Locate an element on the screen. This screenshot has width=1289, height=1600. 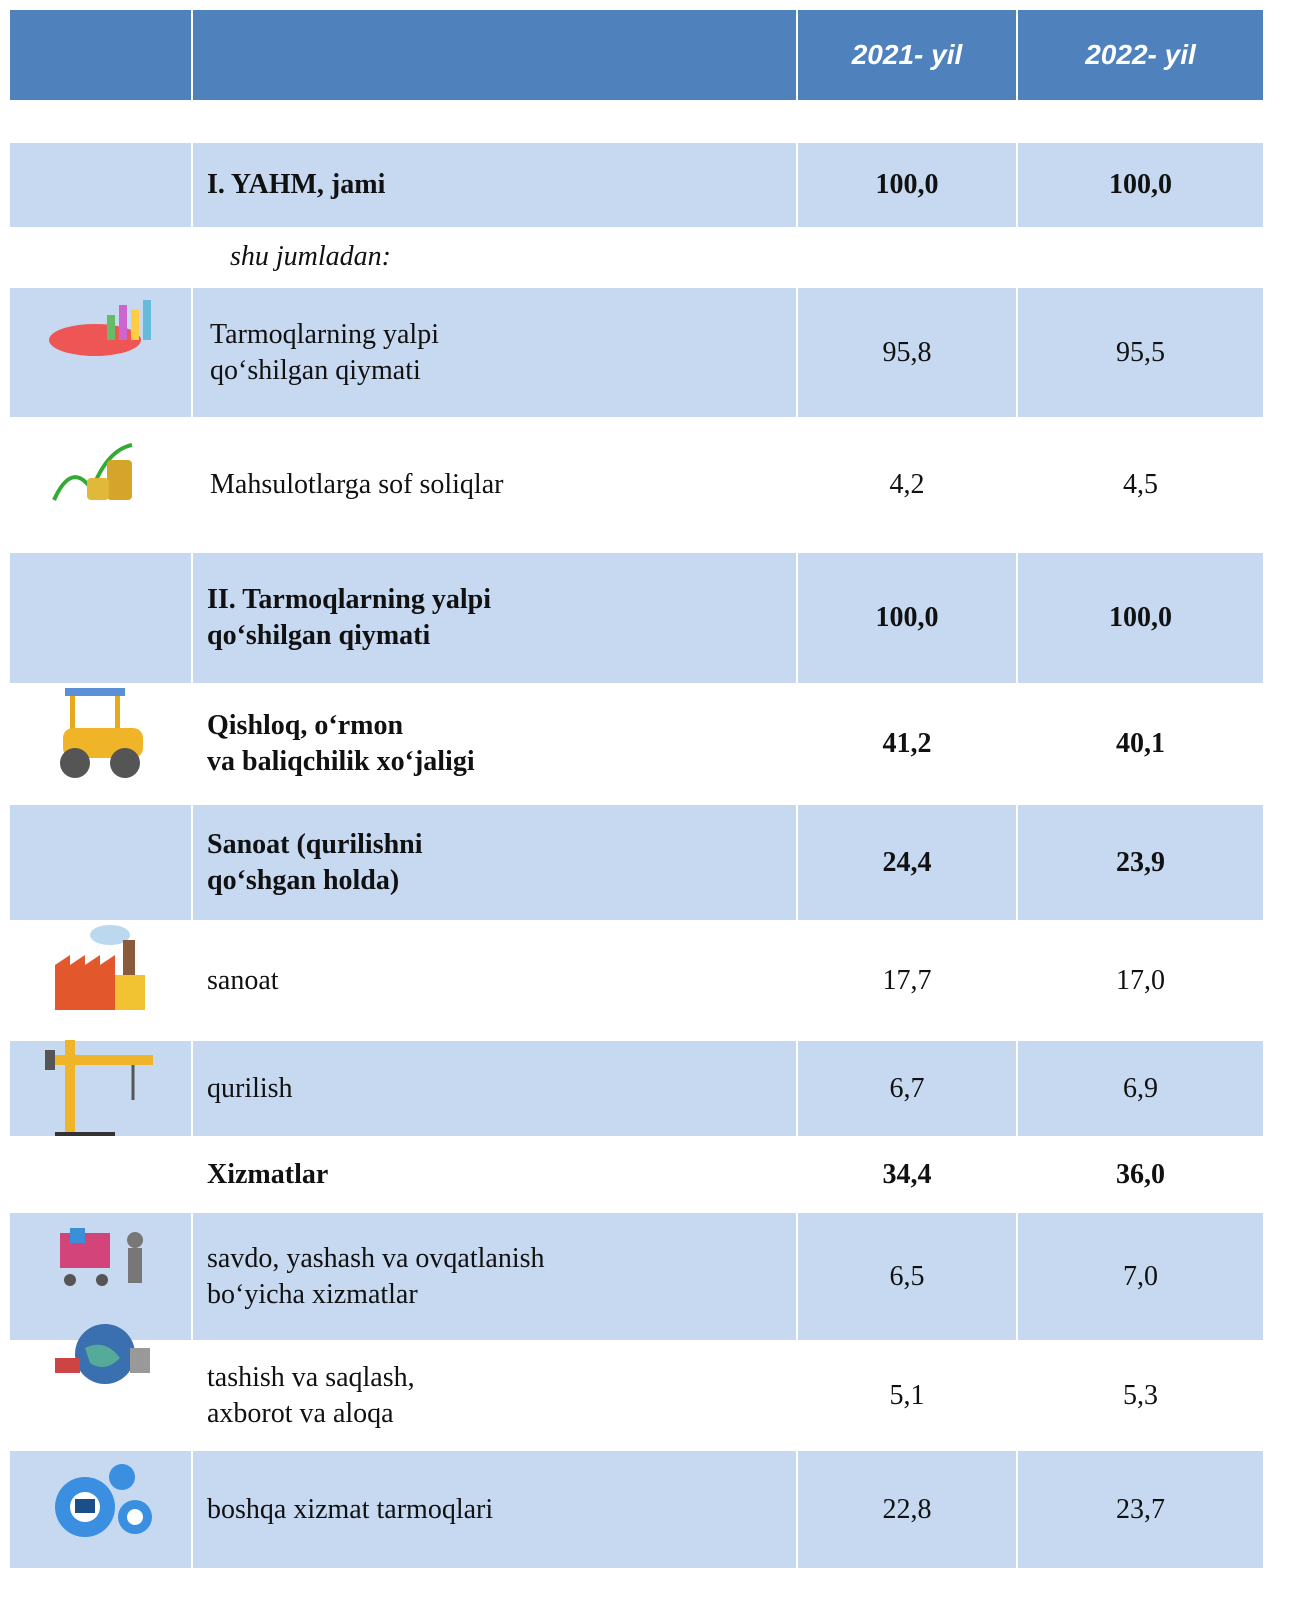
value-cell: 24,4 is located at coordinates (907, 862).